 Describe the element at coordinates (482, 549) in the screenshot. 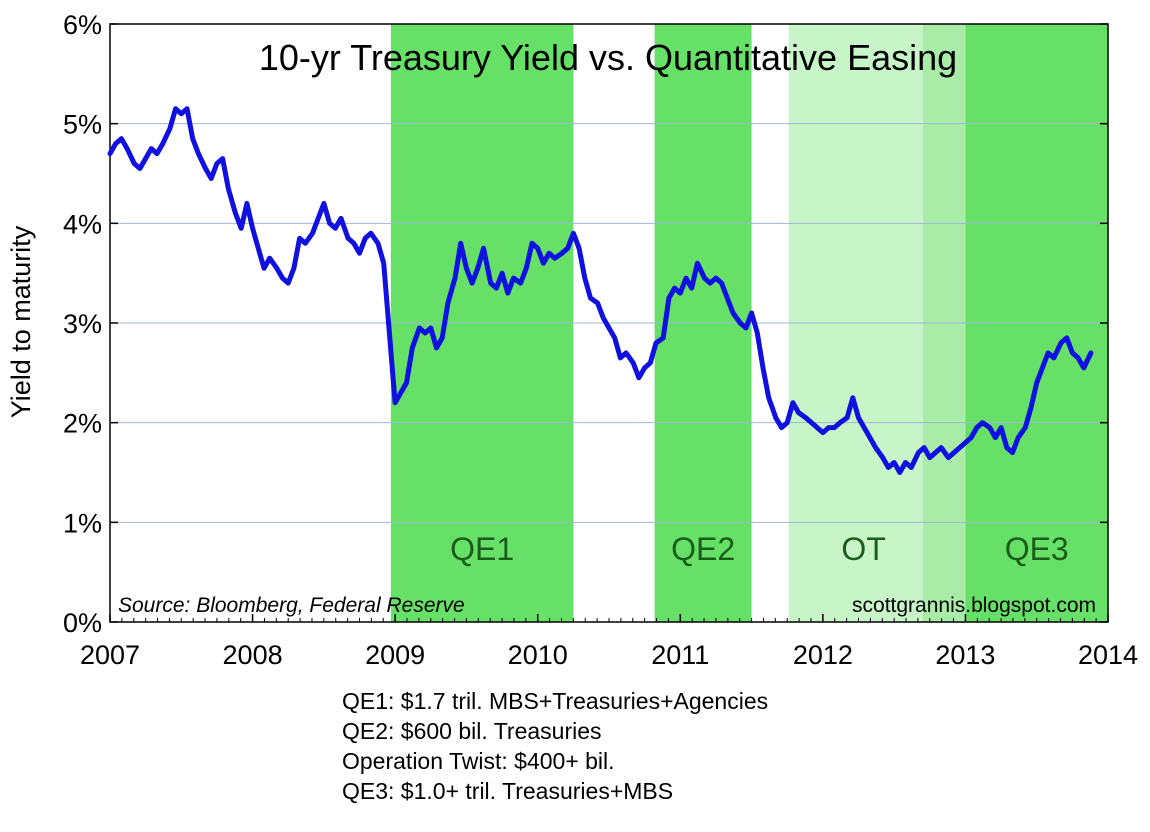

I see `band-label-qe1: QE1` at that location.